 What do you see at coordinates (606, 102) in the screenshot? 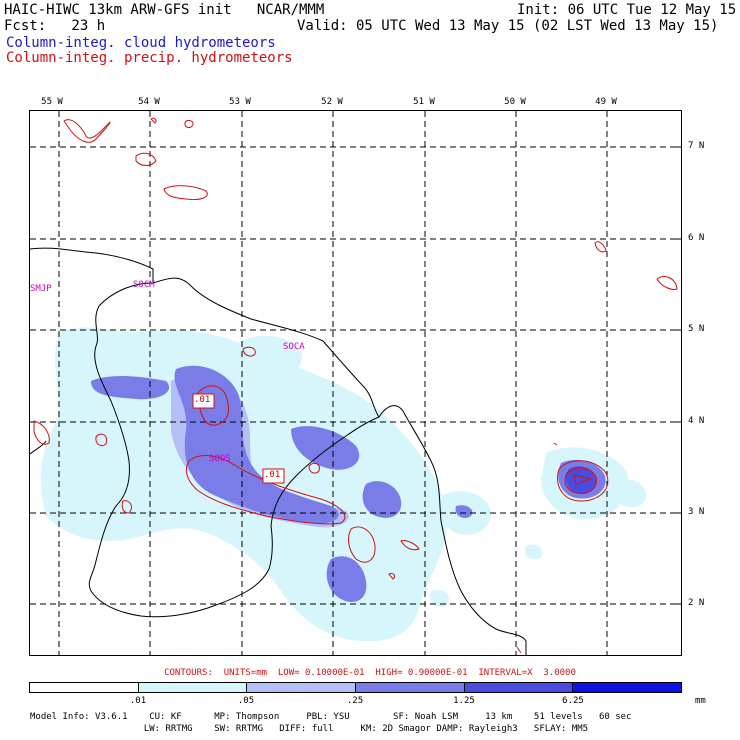
I see `lon-label: 49 W` at bounding box center [606, 102].